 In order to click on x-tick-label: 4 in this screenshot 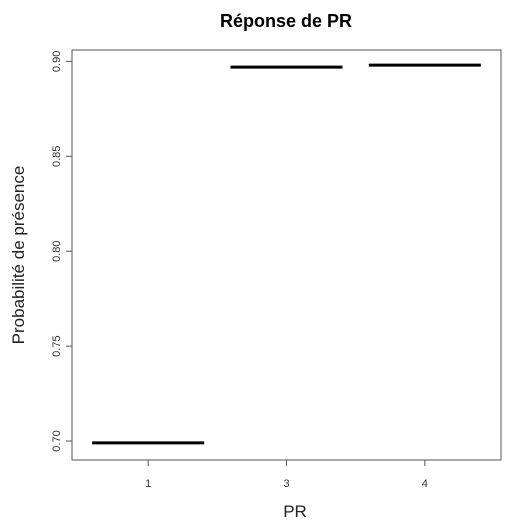, I will do `click(425, 484)`.